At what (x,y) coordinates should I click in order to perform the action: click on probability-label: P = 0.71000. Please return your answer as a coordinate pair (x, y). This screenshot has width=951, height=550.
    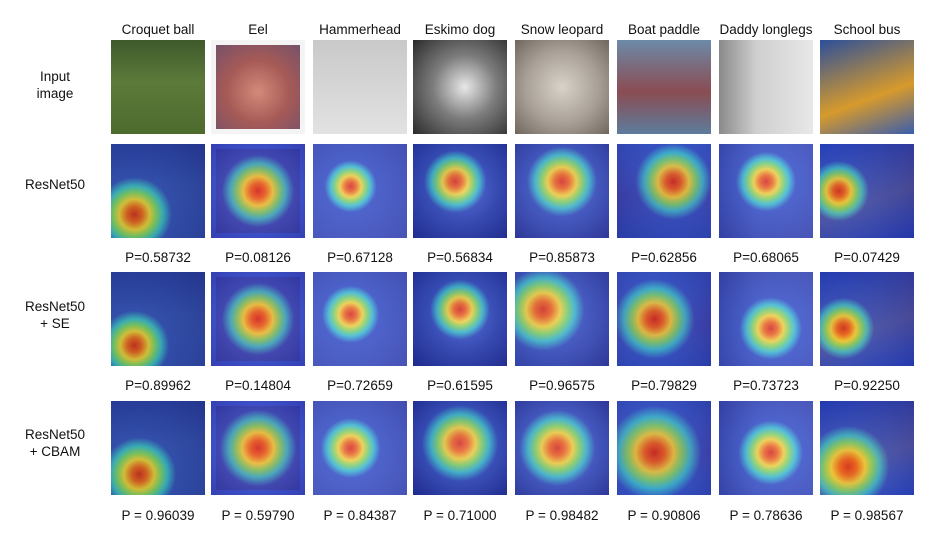
    Looking at the image, I should click on (460, 515).